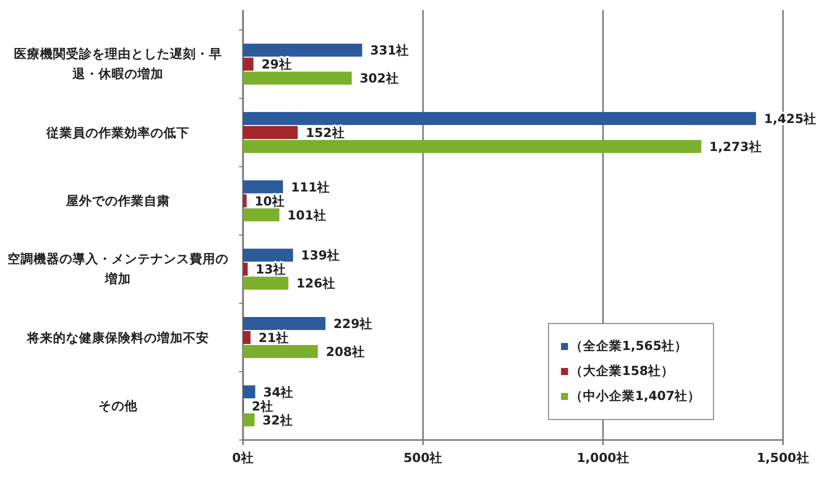 Image resolution: width=826 pixels, height=477 pixels. I want to click on data-label: 302社, so click(379, 78).